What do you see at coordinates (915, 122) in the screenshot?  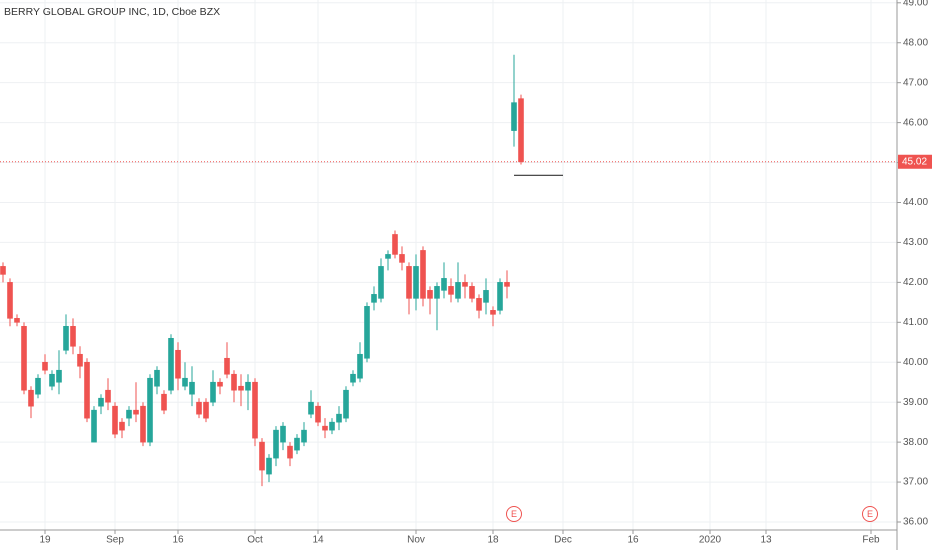 I see `y-tick-label: 46.00` at bounding box center [915, 122].